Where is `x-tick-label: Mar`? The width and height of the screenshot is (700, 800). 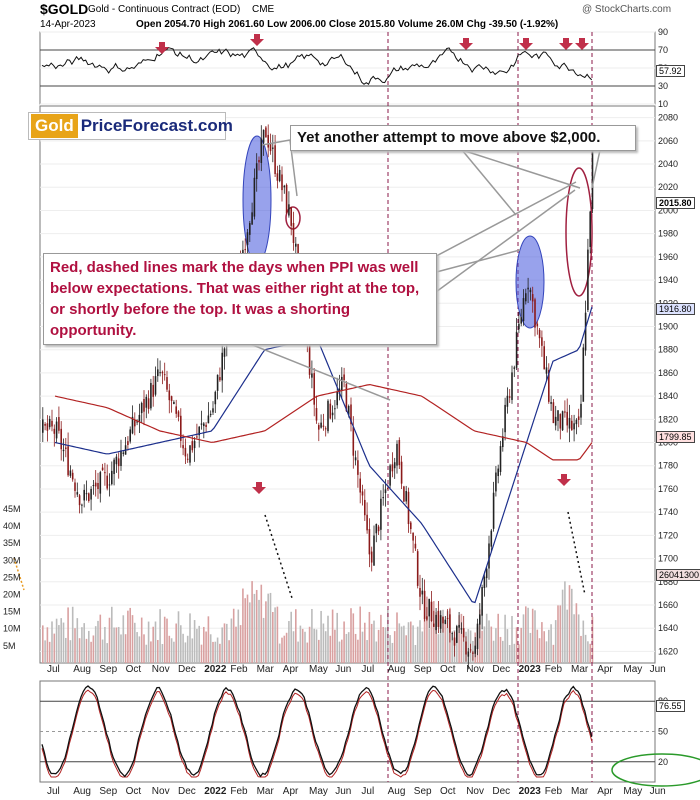
x-tick-label: Mar is located at coordinates (266, 669).